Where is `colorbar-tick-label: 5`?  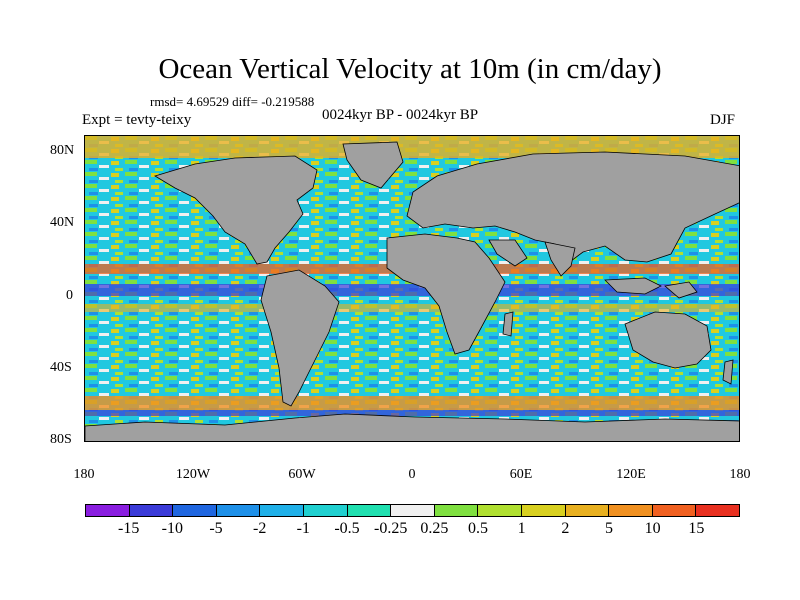
colorbar-tick-label: 5 is located at coordinates (609, 528).